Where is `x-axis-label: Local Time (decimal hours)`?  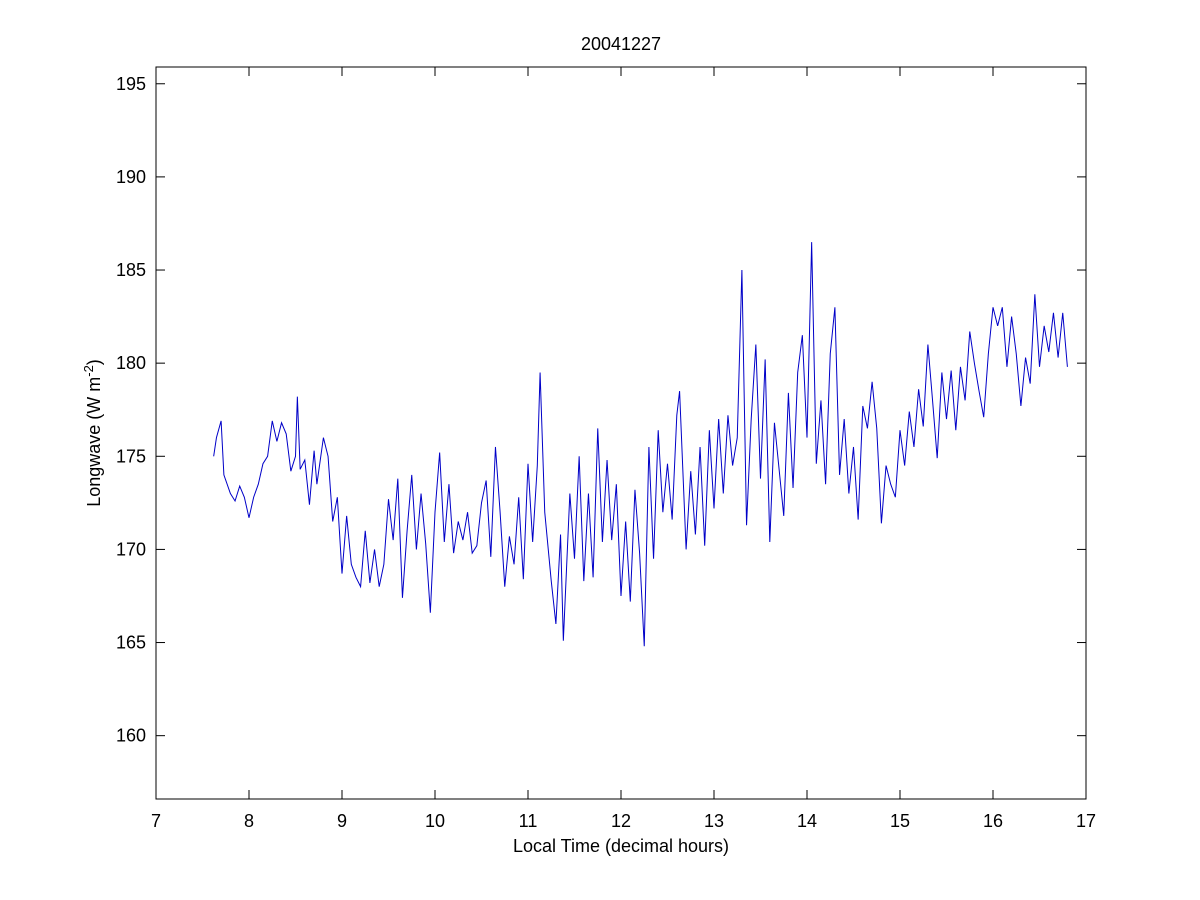
x-axis-label: Local Time (decimal hours) is located at coordinates (621, 846).